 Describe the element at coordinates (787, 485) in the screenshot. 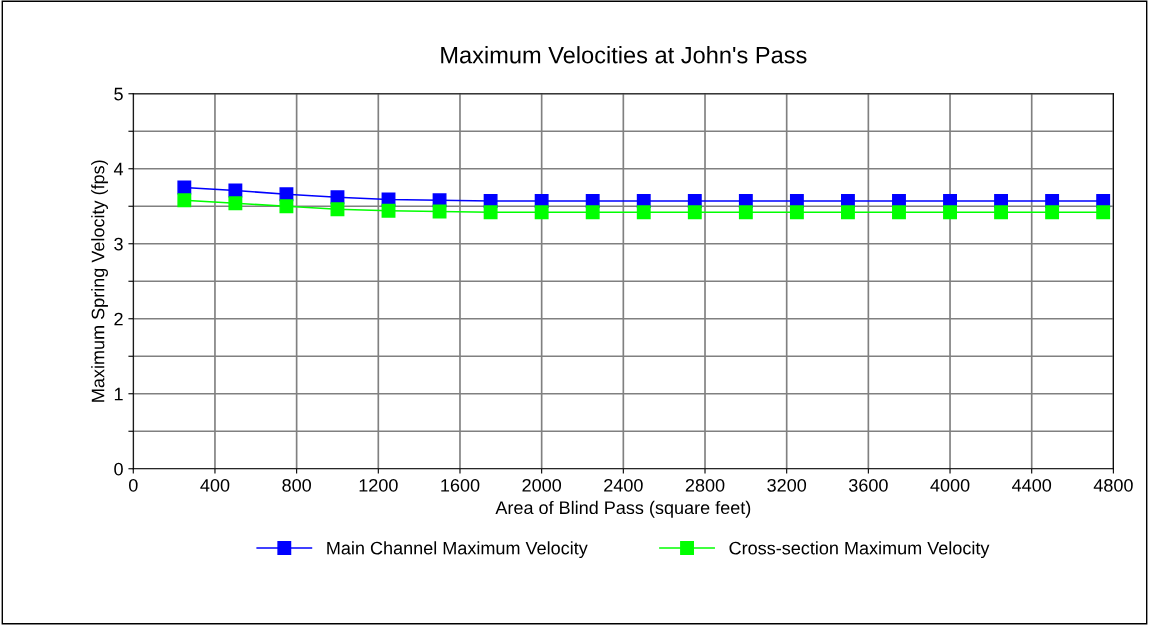

I see `x-tick-label: 3200` at that location.